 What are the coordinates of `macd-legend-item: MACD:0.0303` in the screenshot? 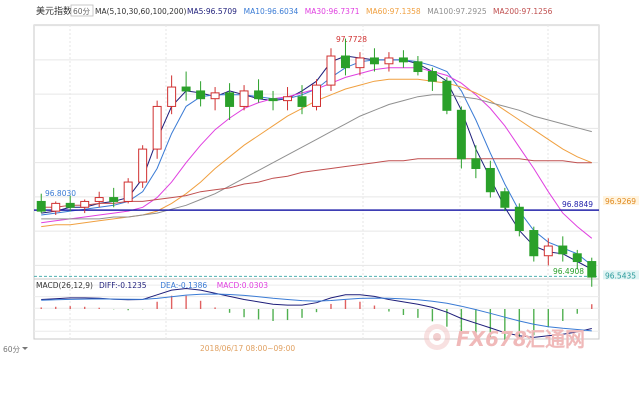 It's located at (242, 285).